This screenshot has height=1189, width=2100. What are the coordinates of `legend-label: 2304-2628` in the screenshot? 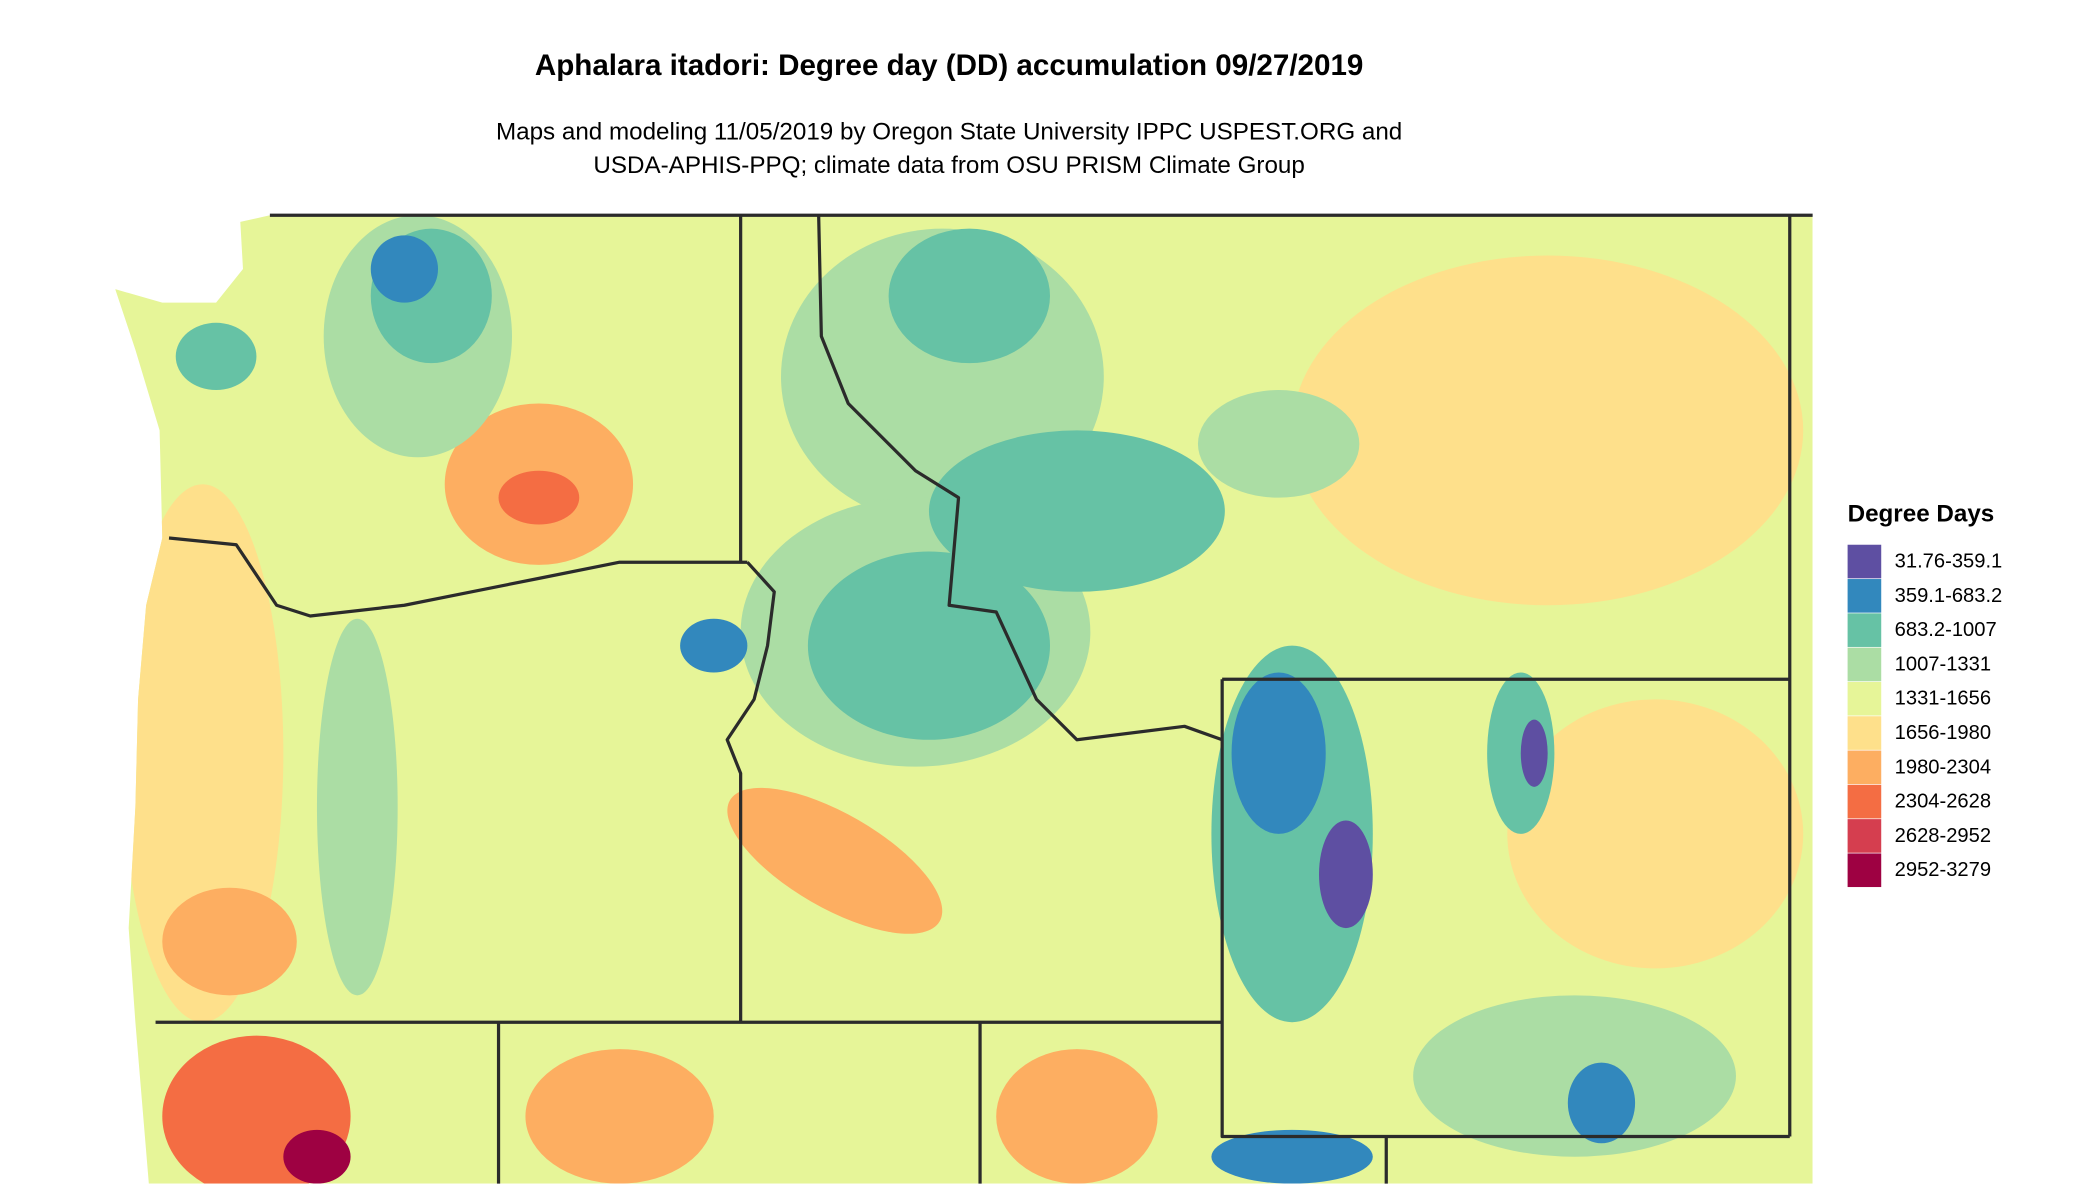 It's located at (1943, 802).